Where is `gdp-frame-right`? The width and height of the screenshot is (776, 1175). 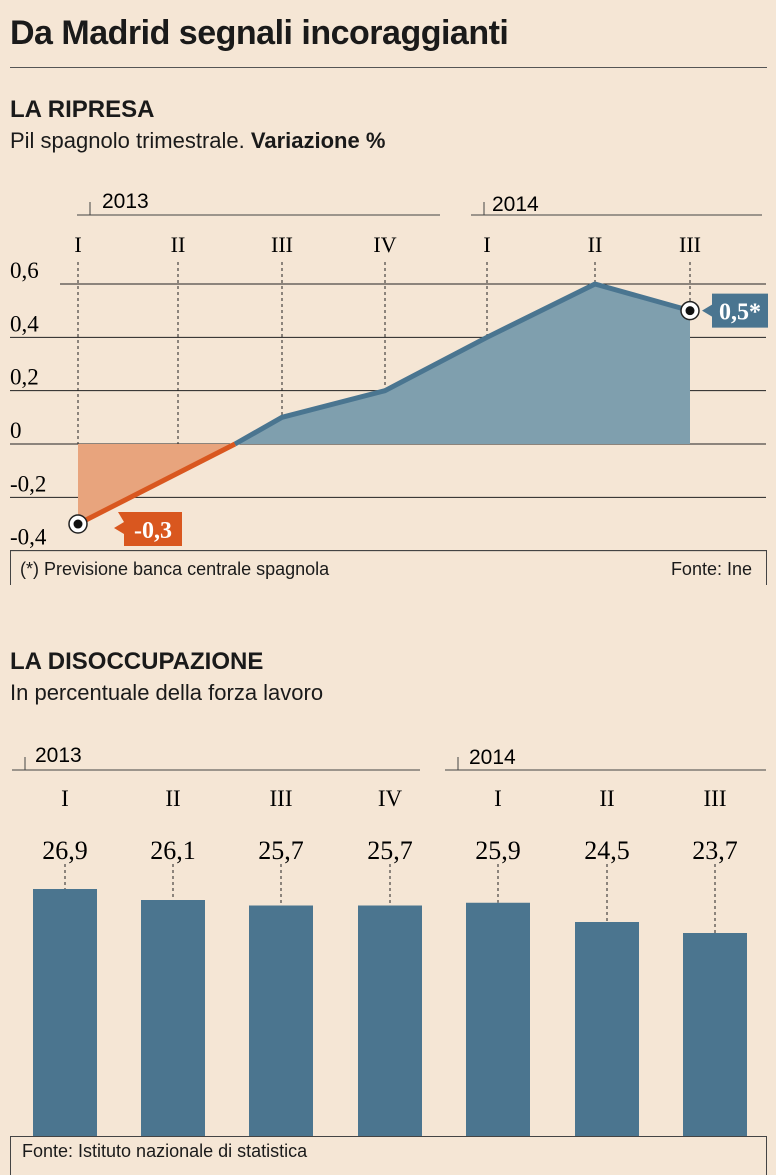 gdp-frame-right is located at coordinates (766, 567).